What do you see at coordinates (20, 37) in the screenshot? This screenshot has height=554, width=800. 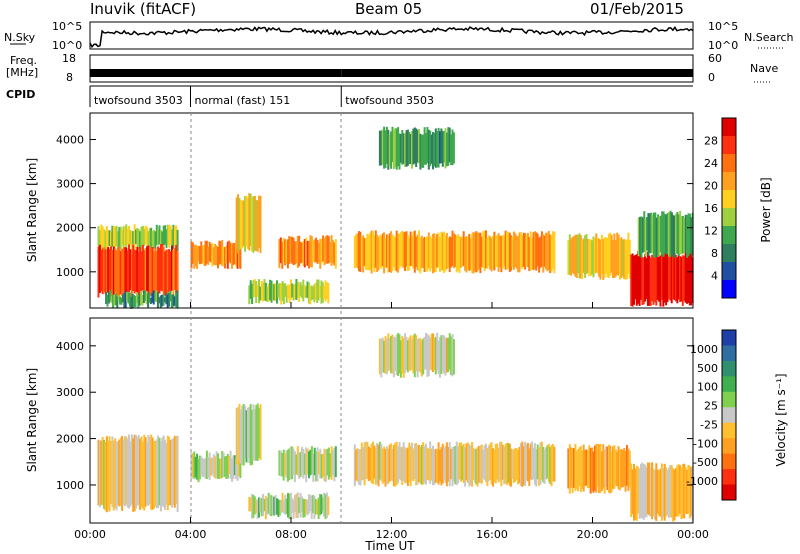 I see `nsky-label: N.Sky` at bounding box center [20, 37].